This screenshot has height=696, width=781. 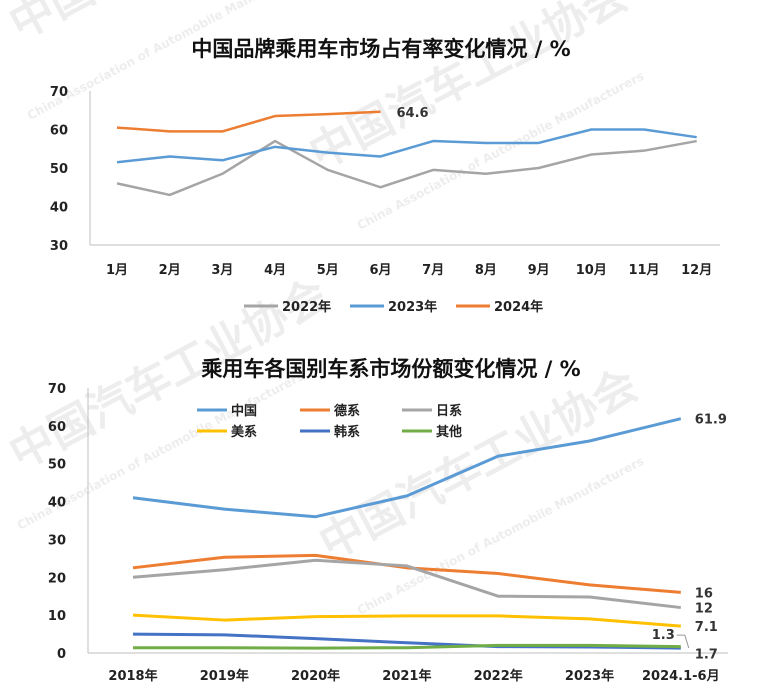 What do you see at coordinates (406, 146) in the screenshot?
I see `chart1-series-line-2023年` at bounding box center [406, 146].